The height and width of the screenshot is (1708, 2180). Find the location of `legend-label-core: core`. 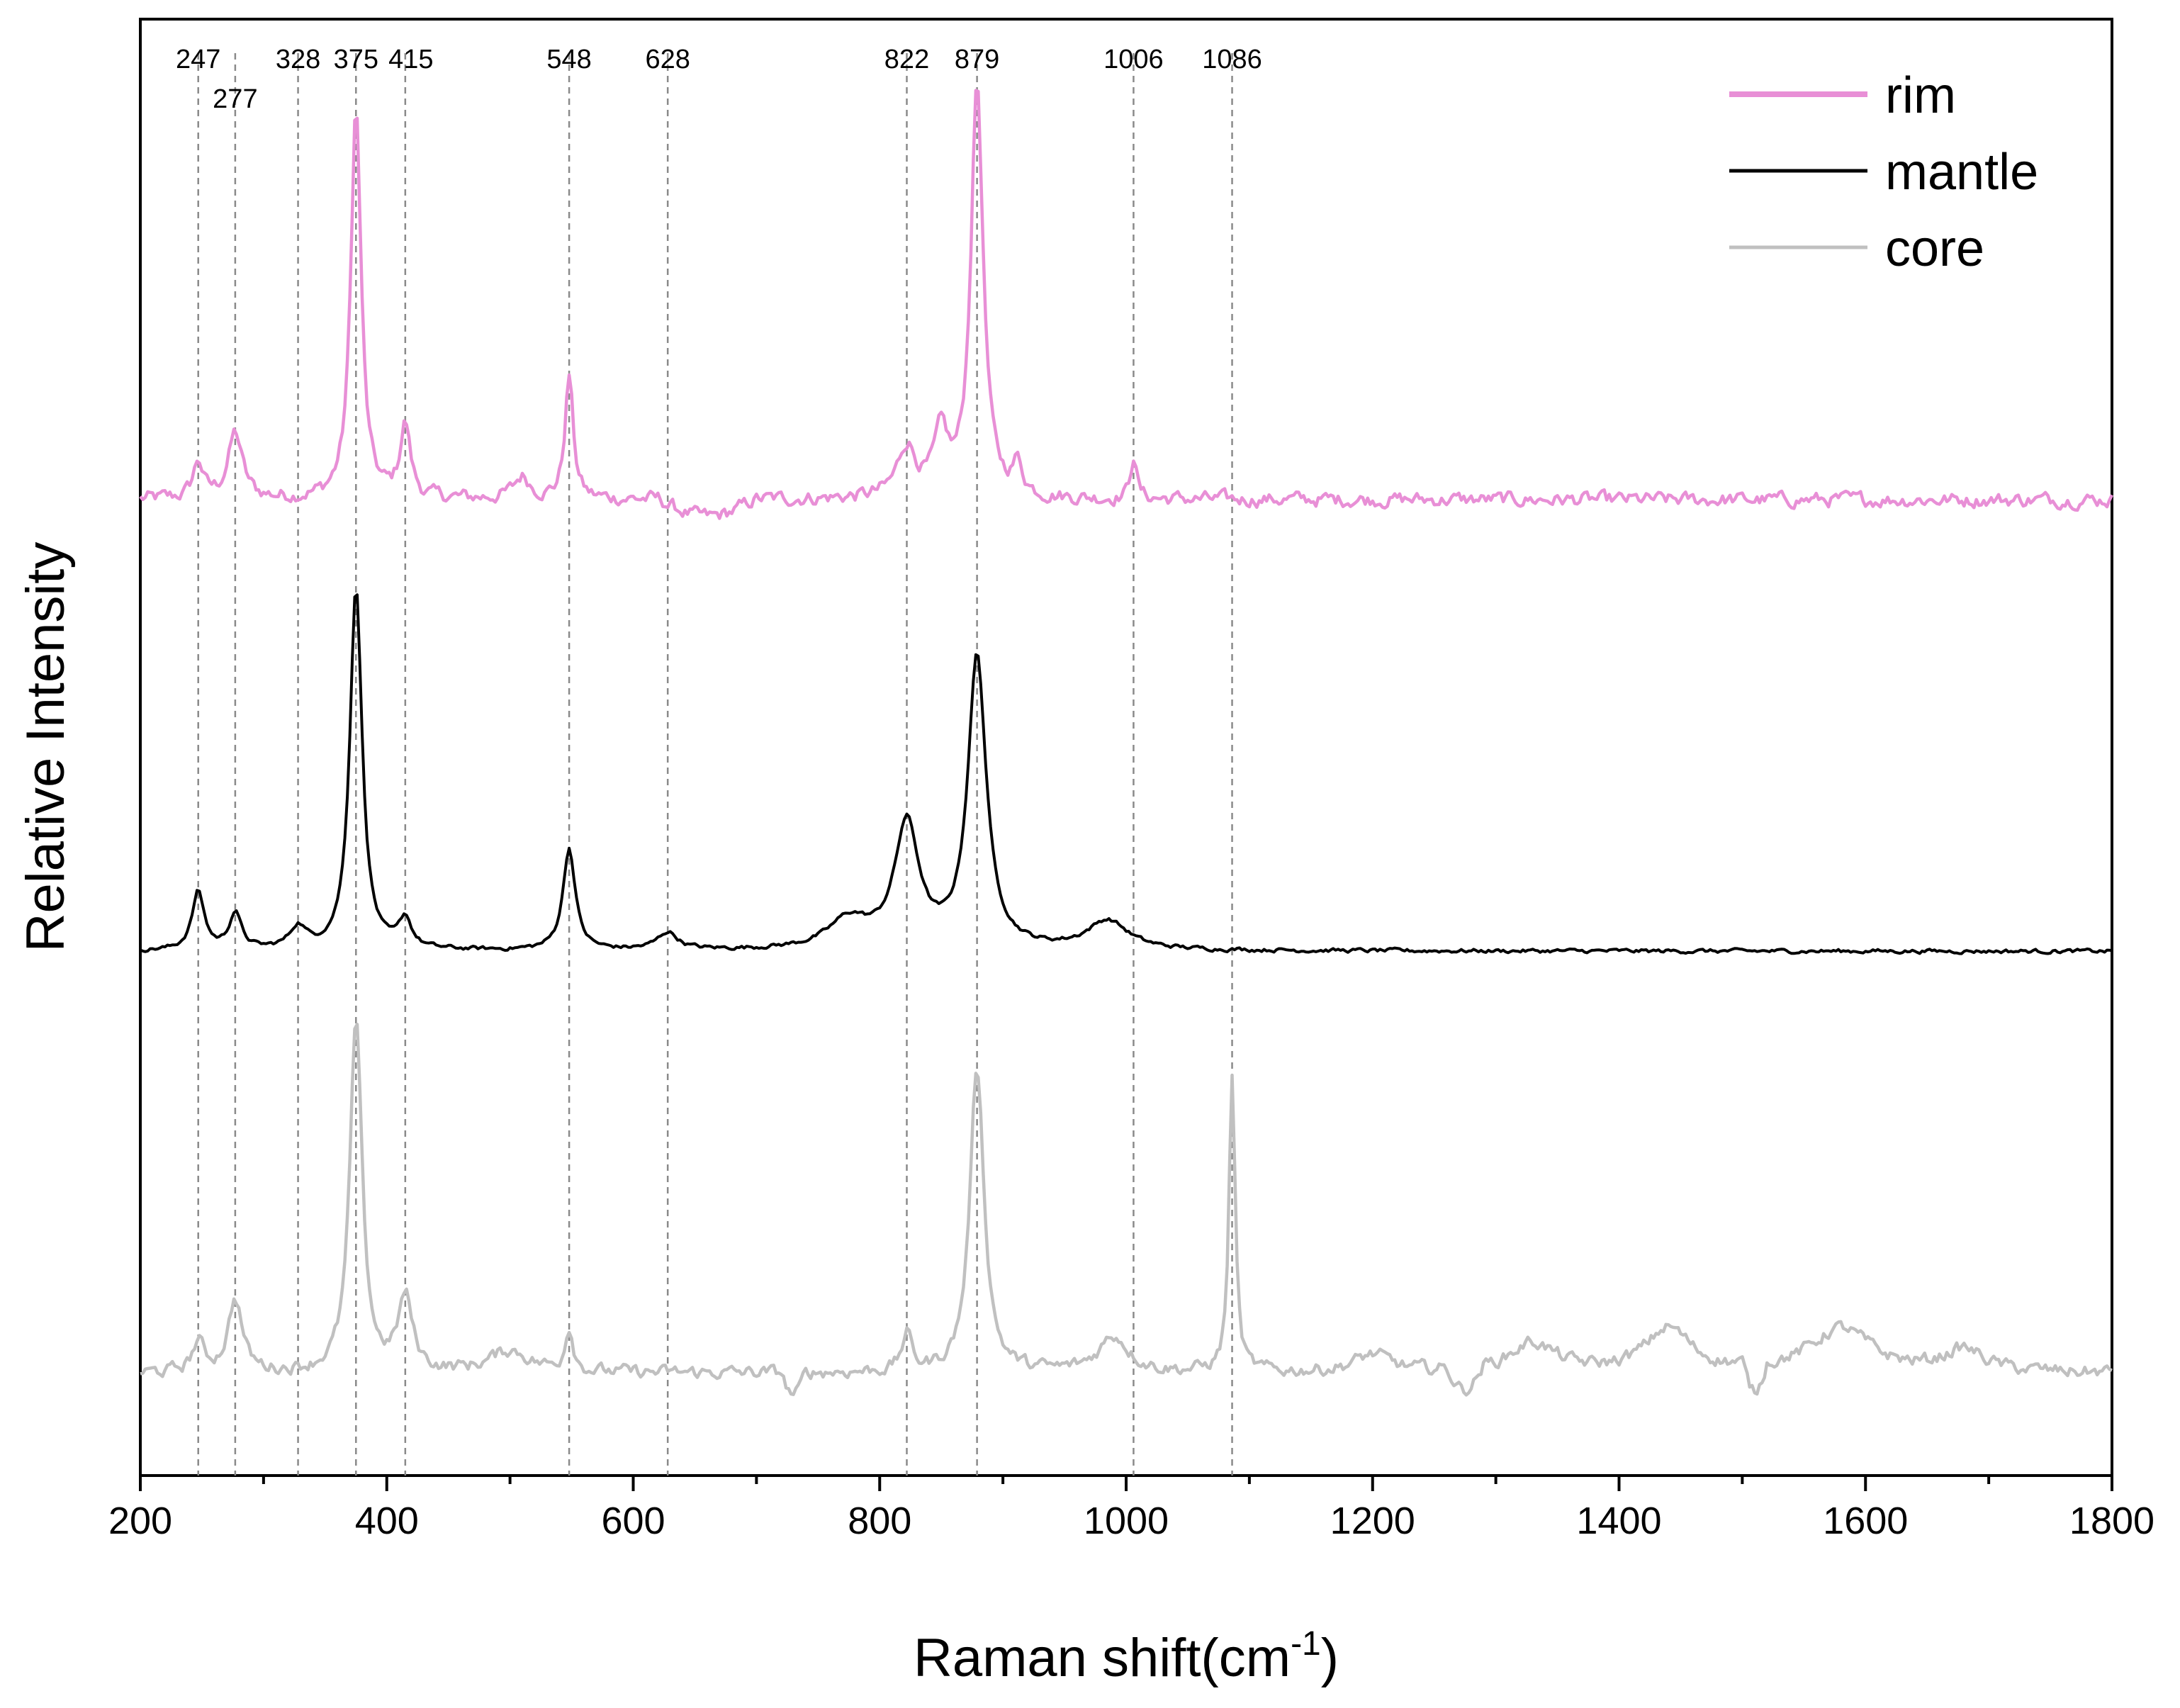

legend-label-core: core is located at coordinates (1934, 248).